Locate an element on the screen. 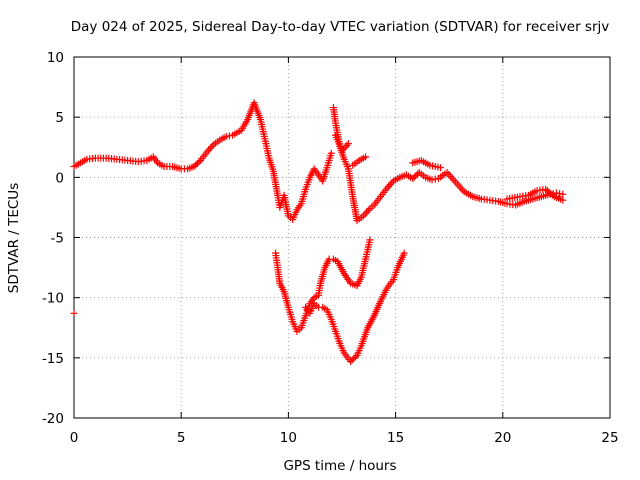 Image resolution: width=640 pixels, height=480 pixels. y-tick-label: -20 is located at coordinates (53, 419).